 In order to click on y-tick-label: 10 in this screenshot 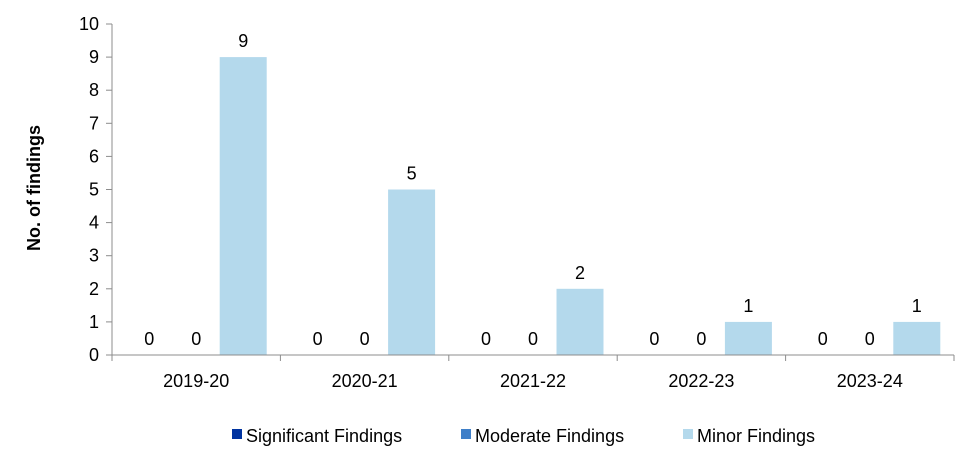, I will do `click(89, 24)`.